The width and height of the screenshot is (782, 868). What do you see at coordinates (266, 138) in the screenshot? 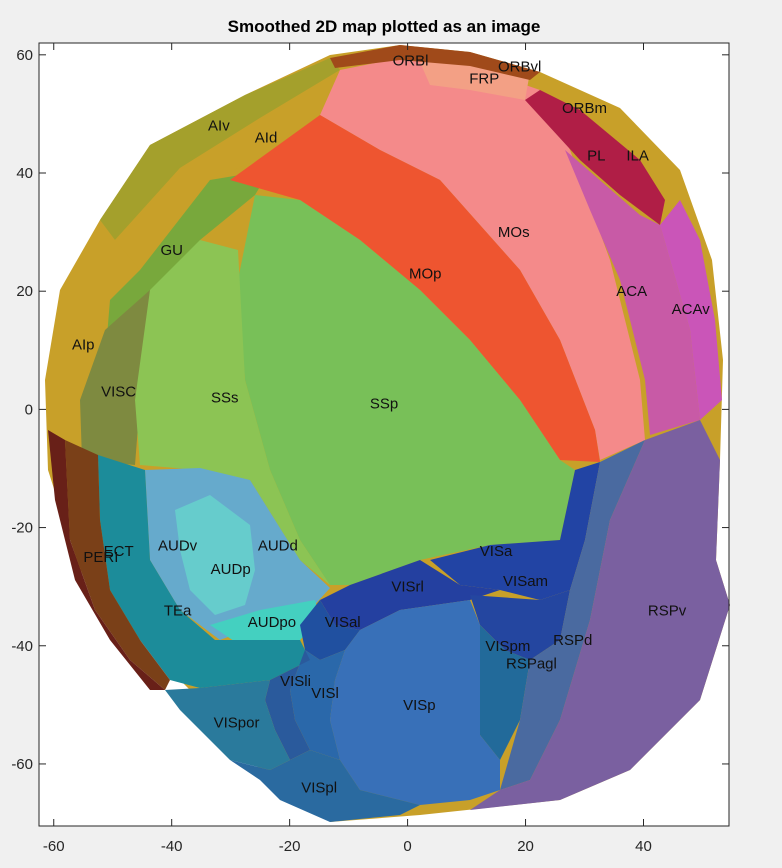
I see `region-label-aid: AId` at bounding box center [266, 138].